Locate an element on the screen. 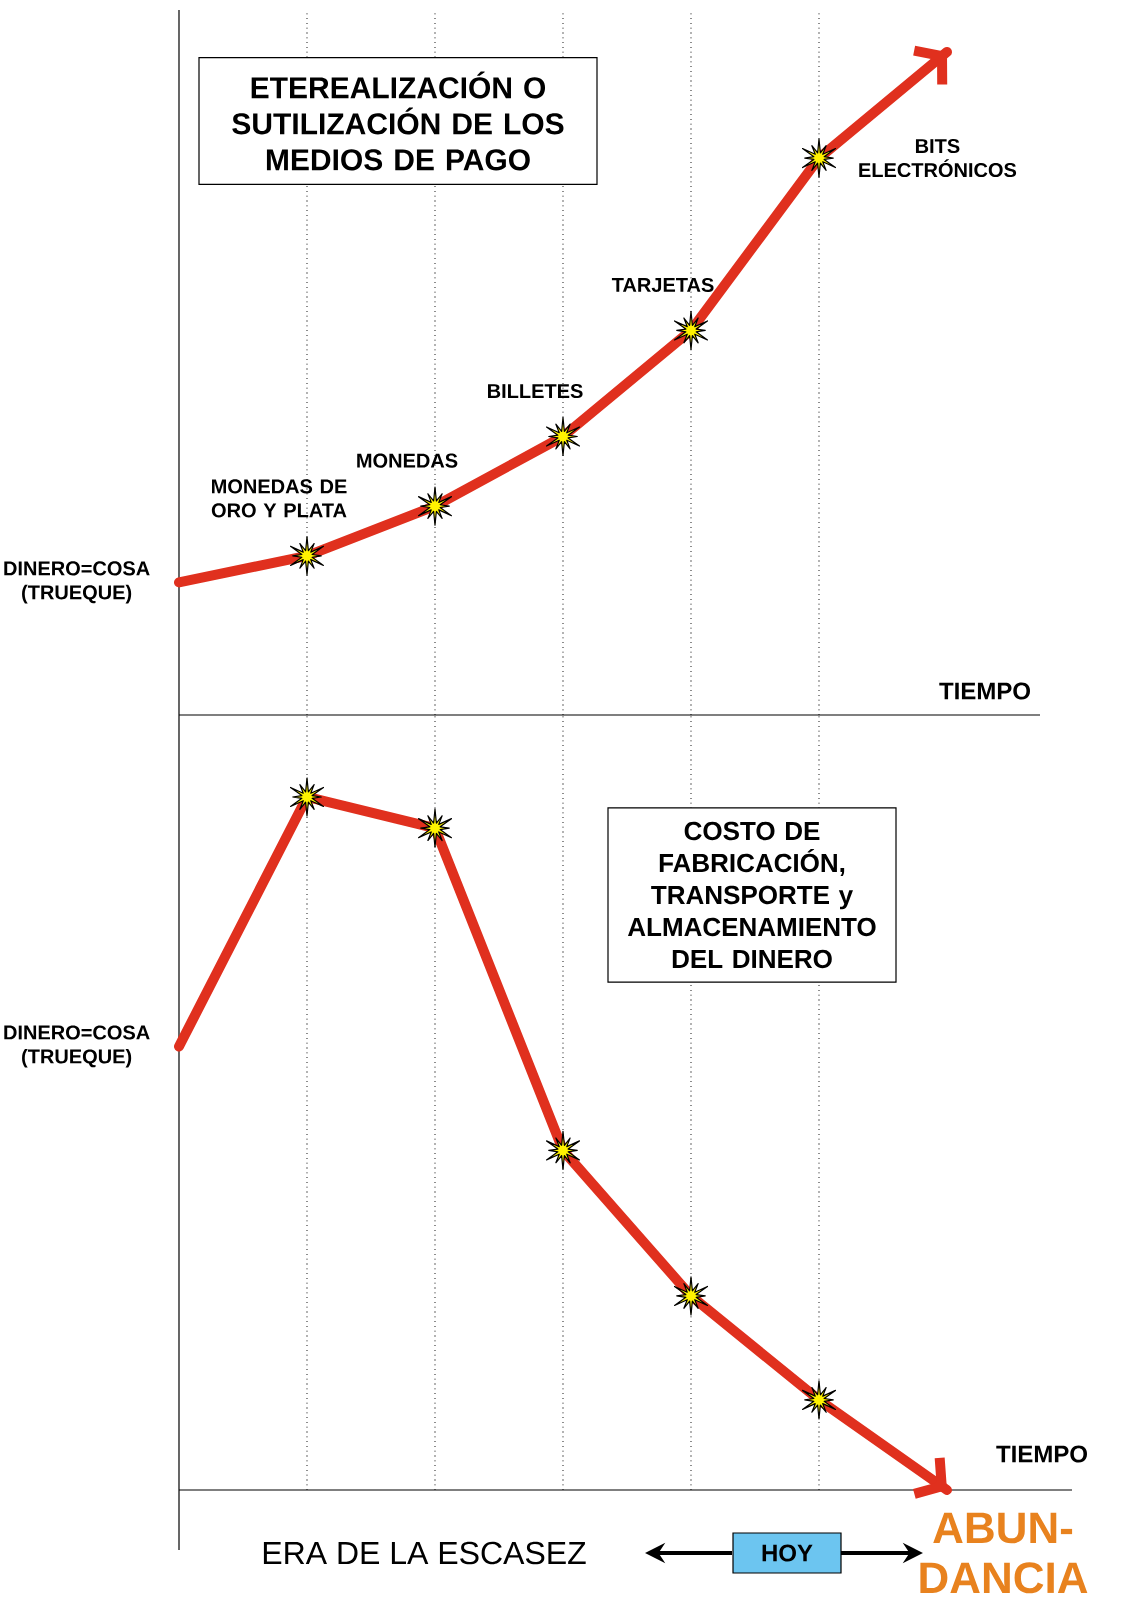 This screenshot has width=1128, height=1623. annotation: BITS ELECTRÓNICOS is located at coordinates (938, 158).